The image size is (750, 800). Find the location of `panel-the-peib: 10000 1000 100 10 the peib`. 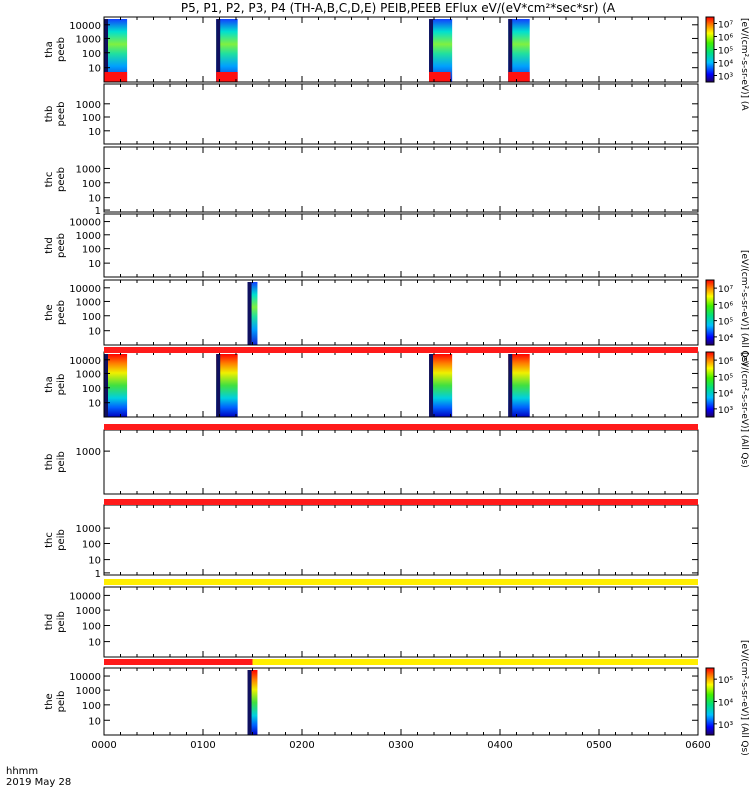

panel-the-peib: 10000 1000 100 10 the peib is located at coordinates (371, 701).